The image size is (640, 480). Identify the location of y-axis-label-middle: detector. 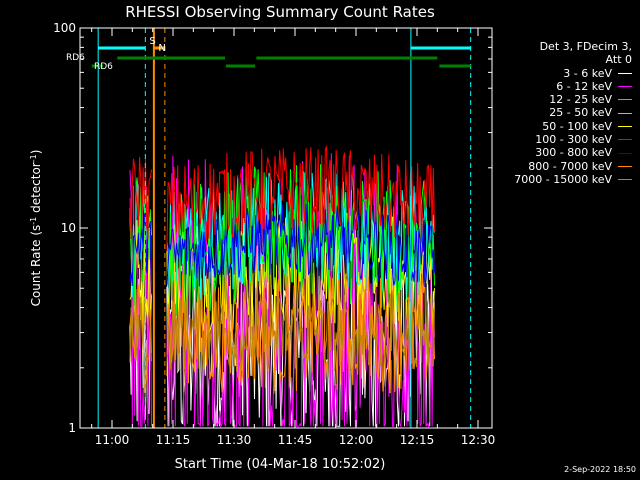
(36, 189).